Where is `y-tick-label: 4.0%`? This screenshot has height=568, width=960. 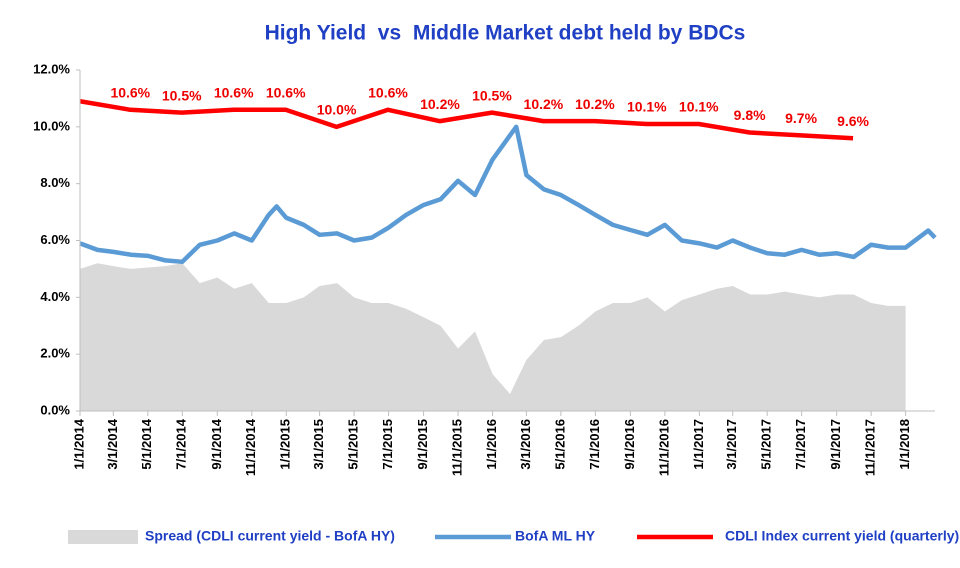 y-tick-label: 4.0% is located at coordinates (55, 296).